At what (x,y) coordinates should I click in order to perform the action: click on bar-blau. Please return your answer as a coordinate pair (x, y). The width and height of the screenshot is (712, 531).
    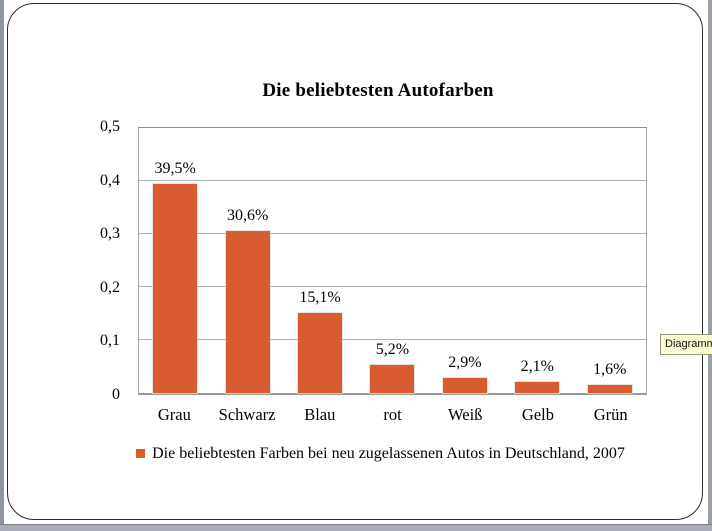
    Looking at the image, I should click on (320, 352).